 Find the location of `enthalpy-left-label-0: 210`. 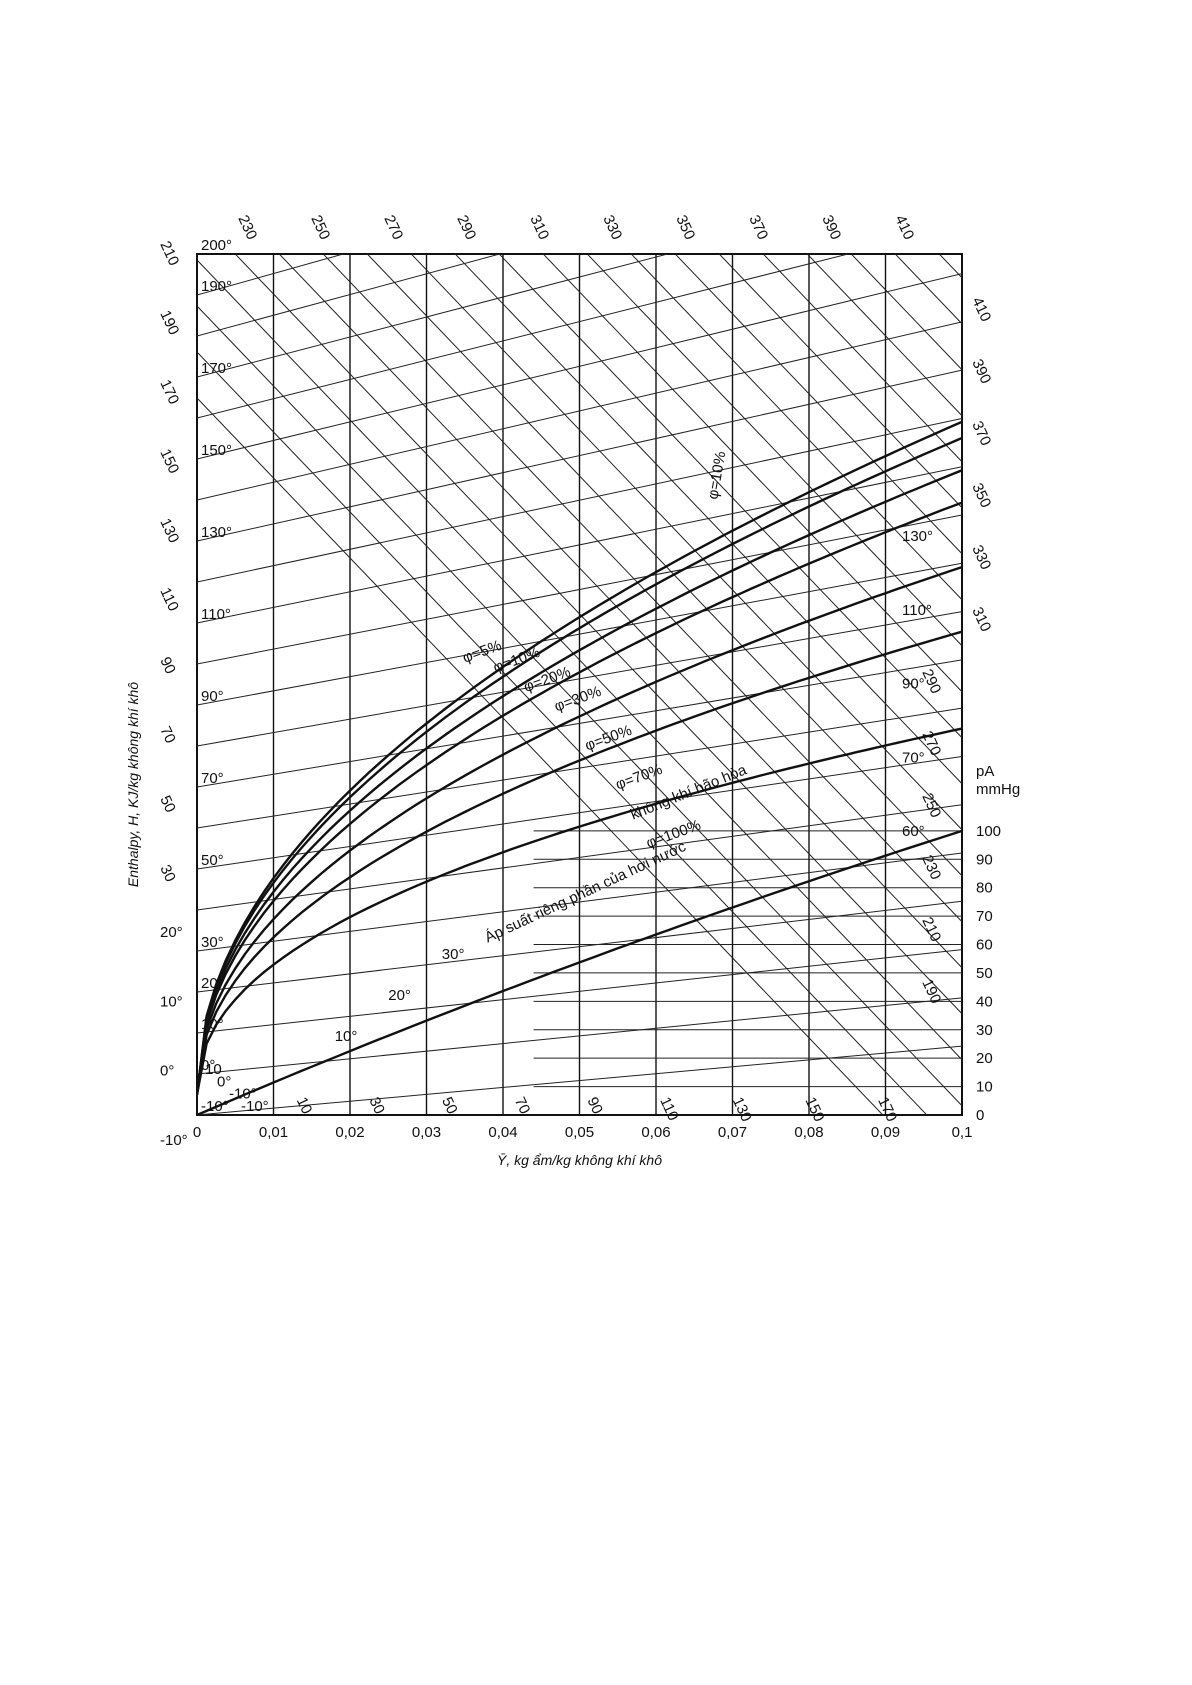

enthalpy-left-label-0: 210 is located at coordinates (169, 254).